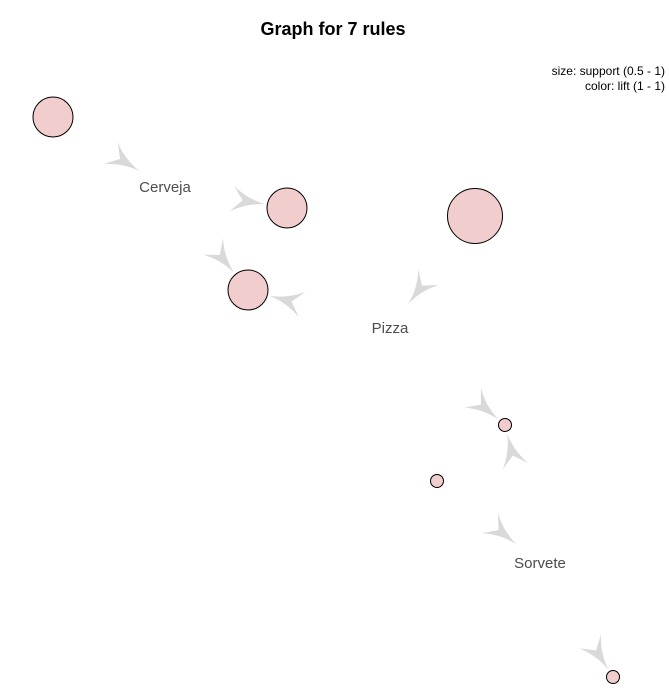 The height and width of the screenshot is (698, 669). I want to click on rule-node-r5, so click(505, 425).